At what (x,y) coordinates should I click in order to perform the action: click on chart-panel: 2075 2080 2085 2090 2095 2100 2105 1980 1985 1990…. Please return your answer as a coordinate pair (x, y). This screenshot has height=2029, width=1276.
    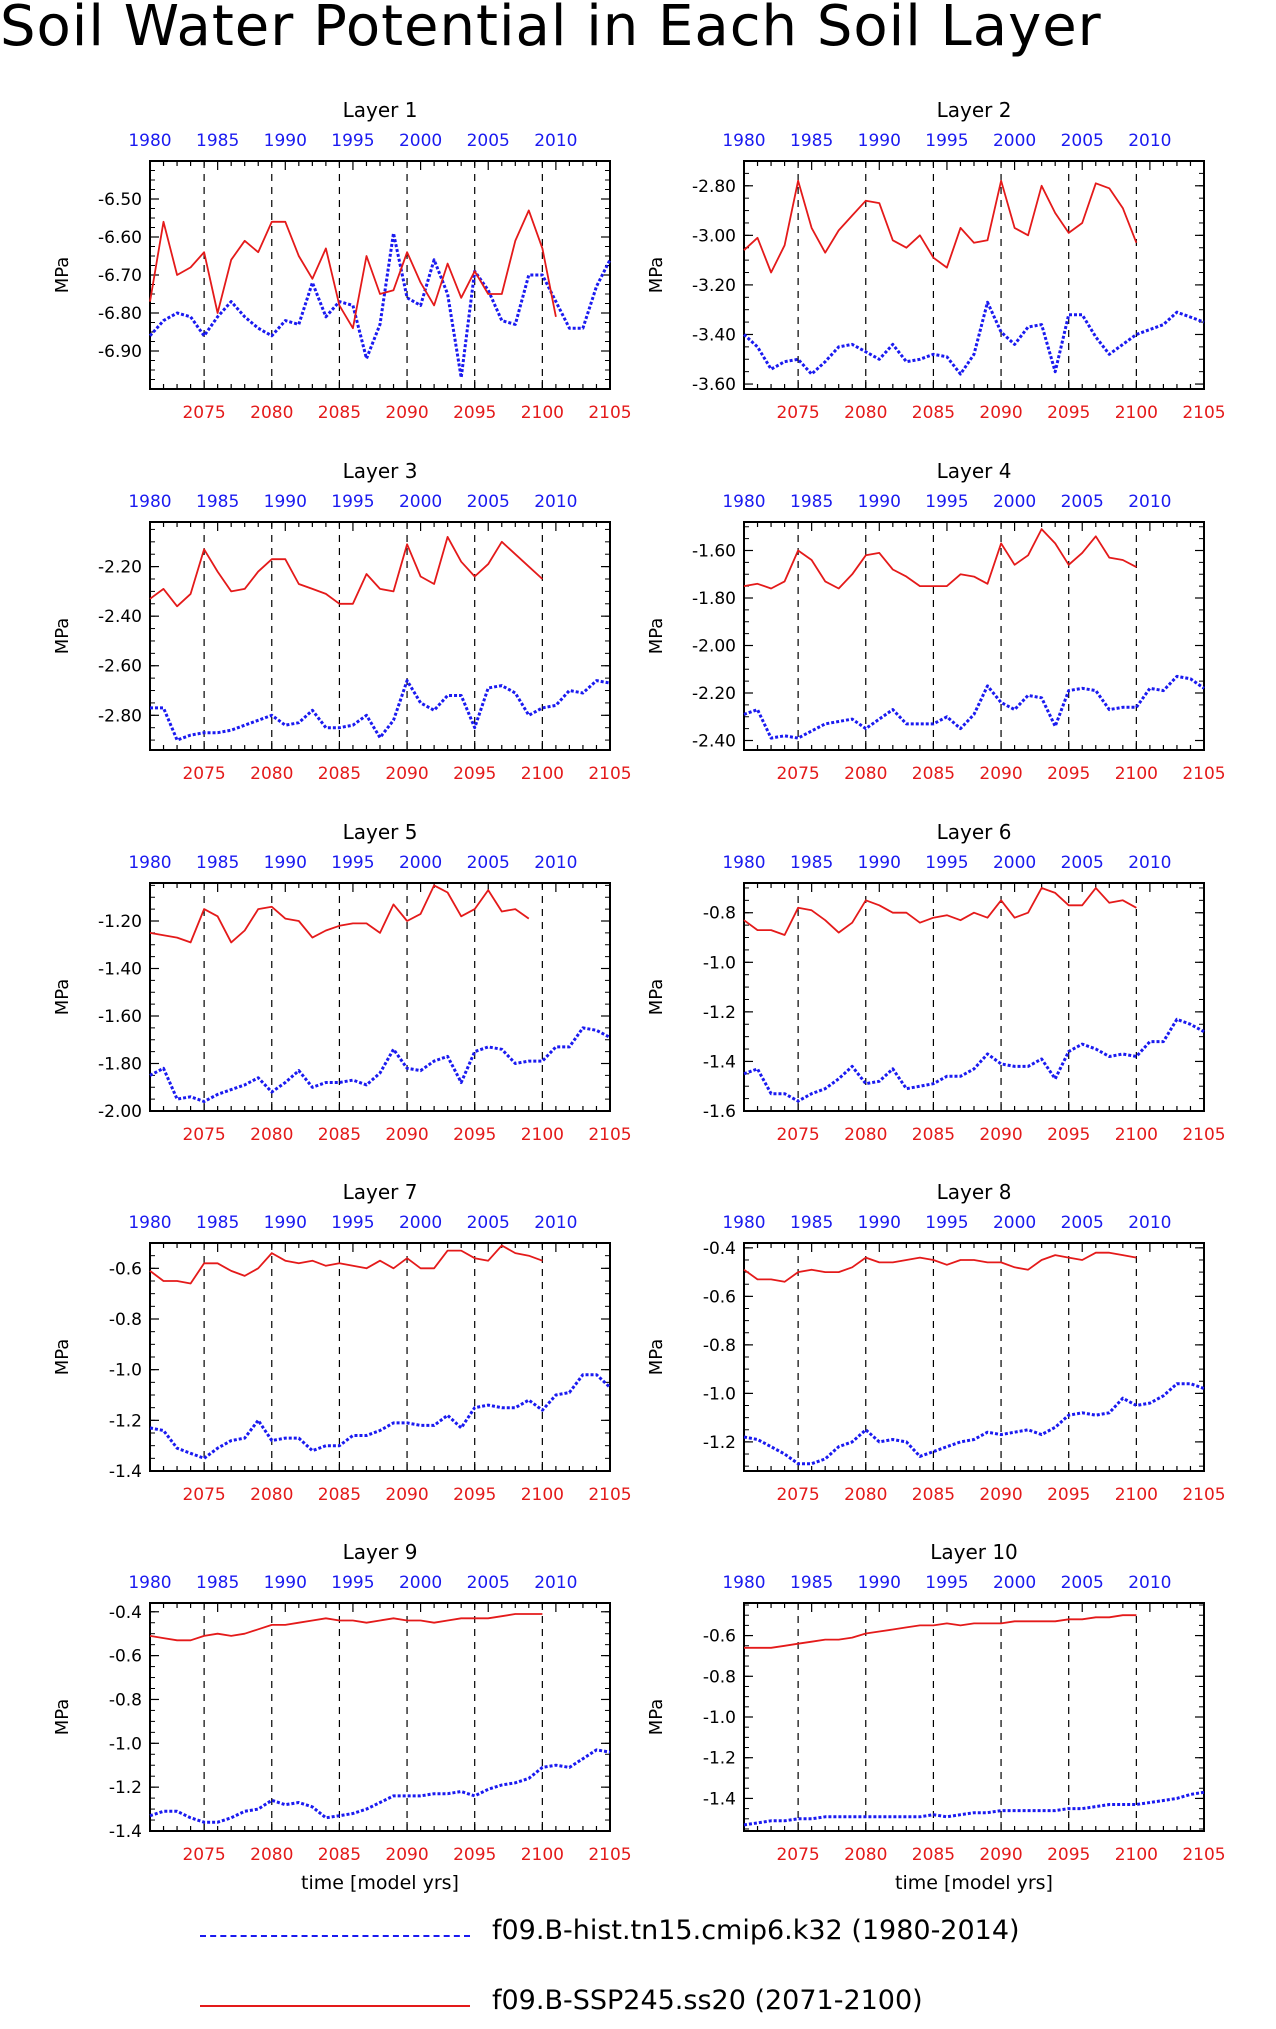
    Looking at the image, I should click on (936, 982).